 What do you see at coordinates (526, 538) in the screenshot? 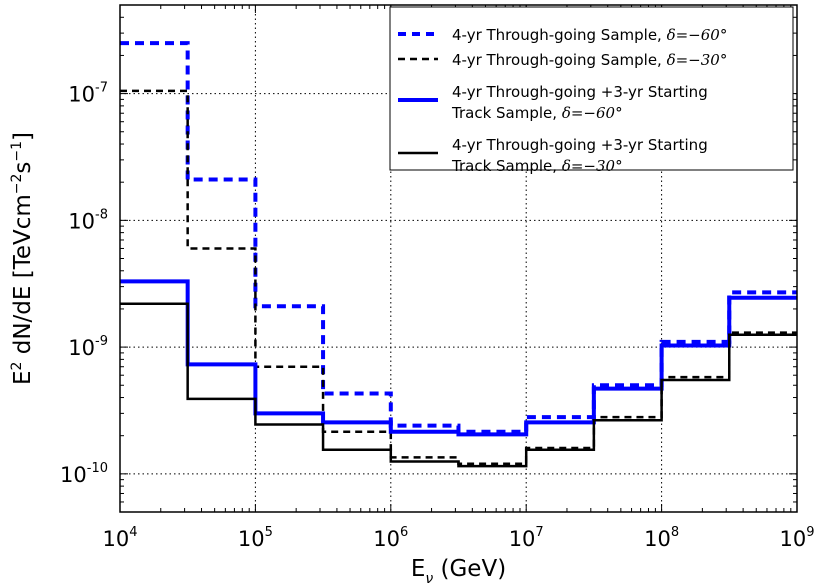
I see `x-tick-label: 107` at bounding box center [526, 538].